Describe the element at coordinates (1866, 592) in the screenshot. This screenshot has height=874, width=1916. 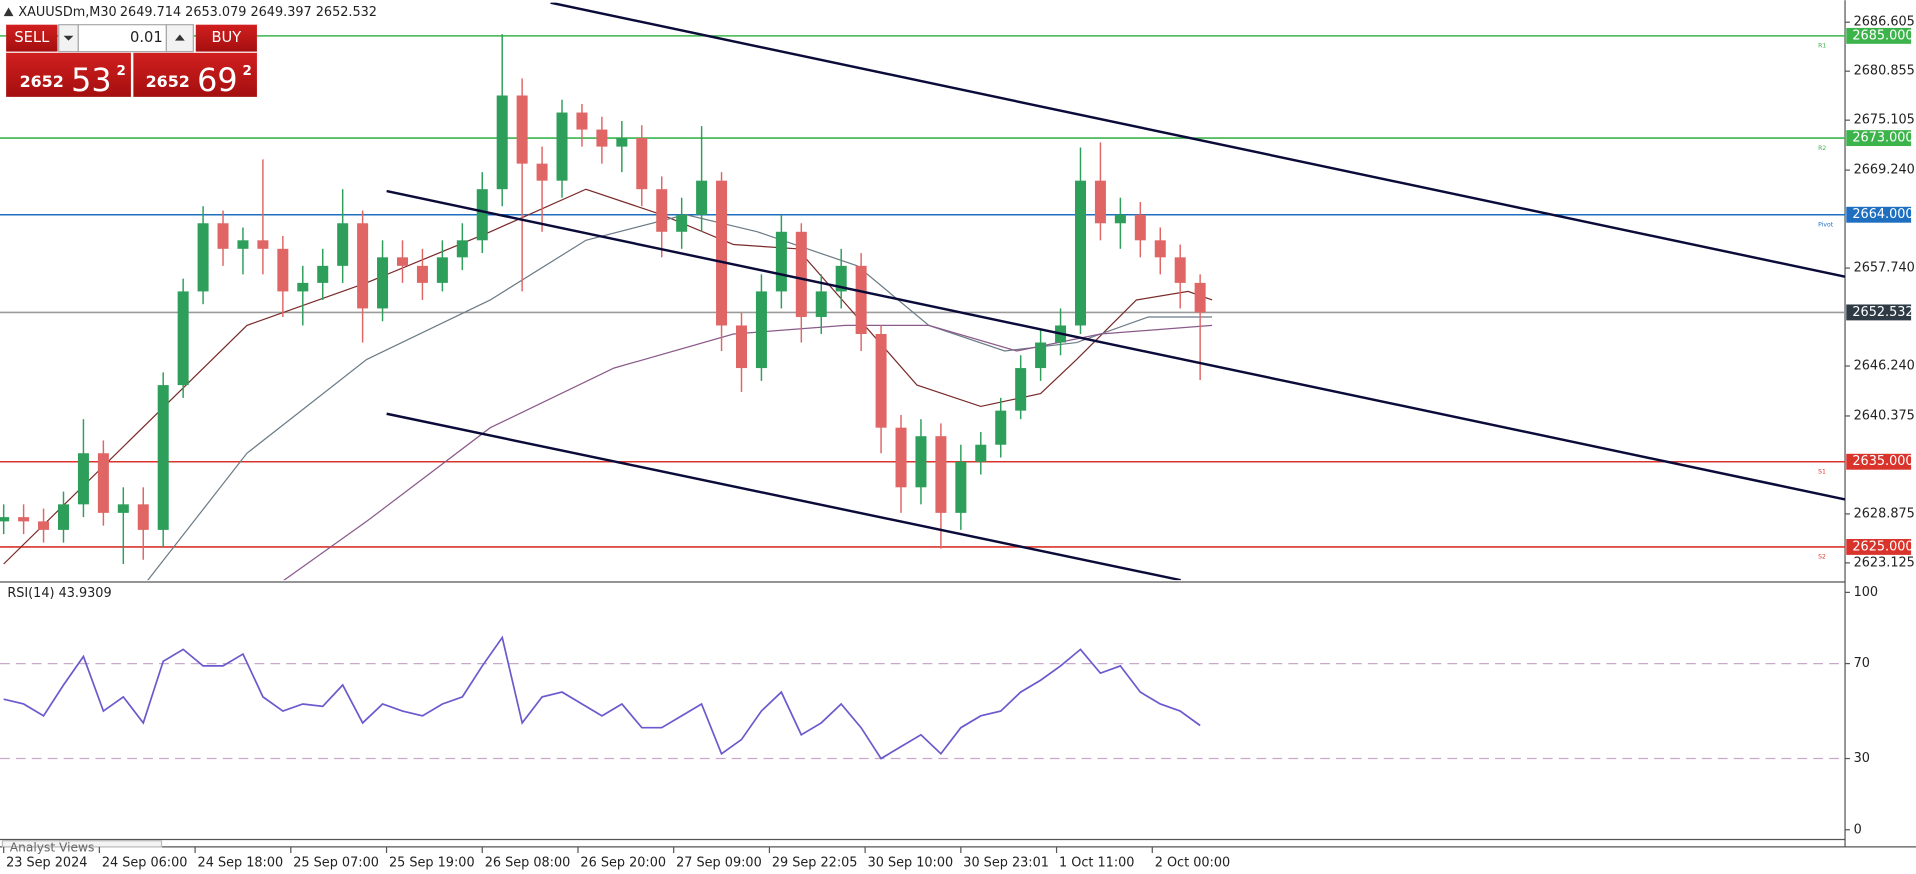
I see `y-tick-label: 100` at that location.